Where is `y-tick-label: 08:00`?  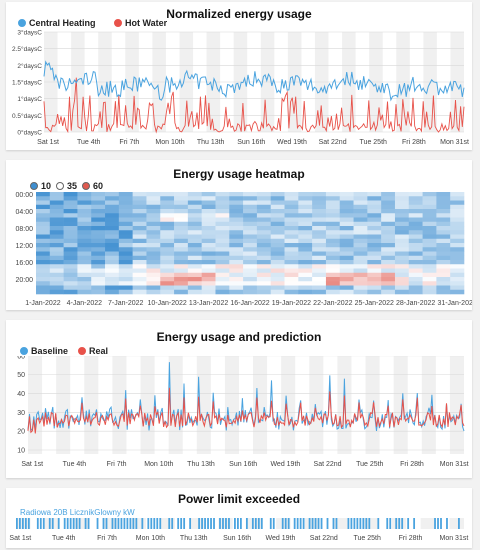
y-tick-label: 08:00 is located at coordinates (24, 229).